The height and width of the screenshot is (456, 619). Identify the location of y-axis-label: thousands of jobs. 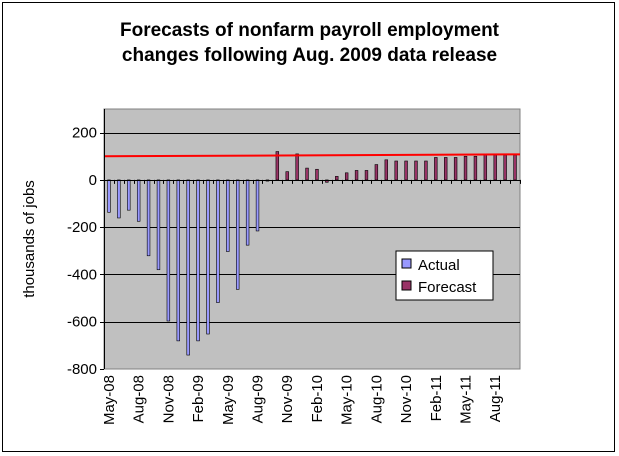
(29, 239).